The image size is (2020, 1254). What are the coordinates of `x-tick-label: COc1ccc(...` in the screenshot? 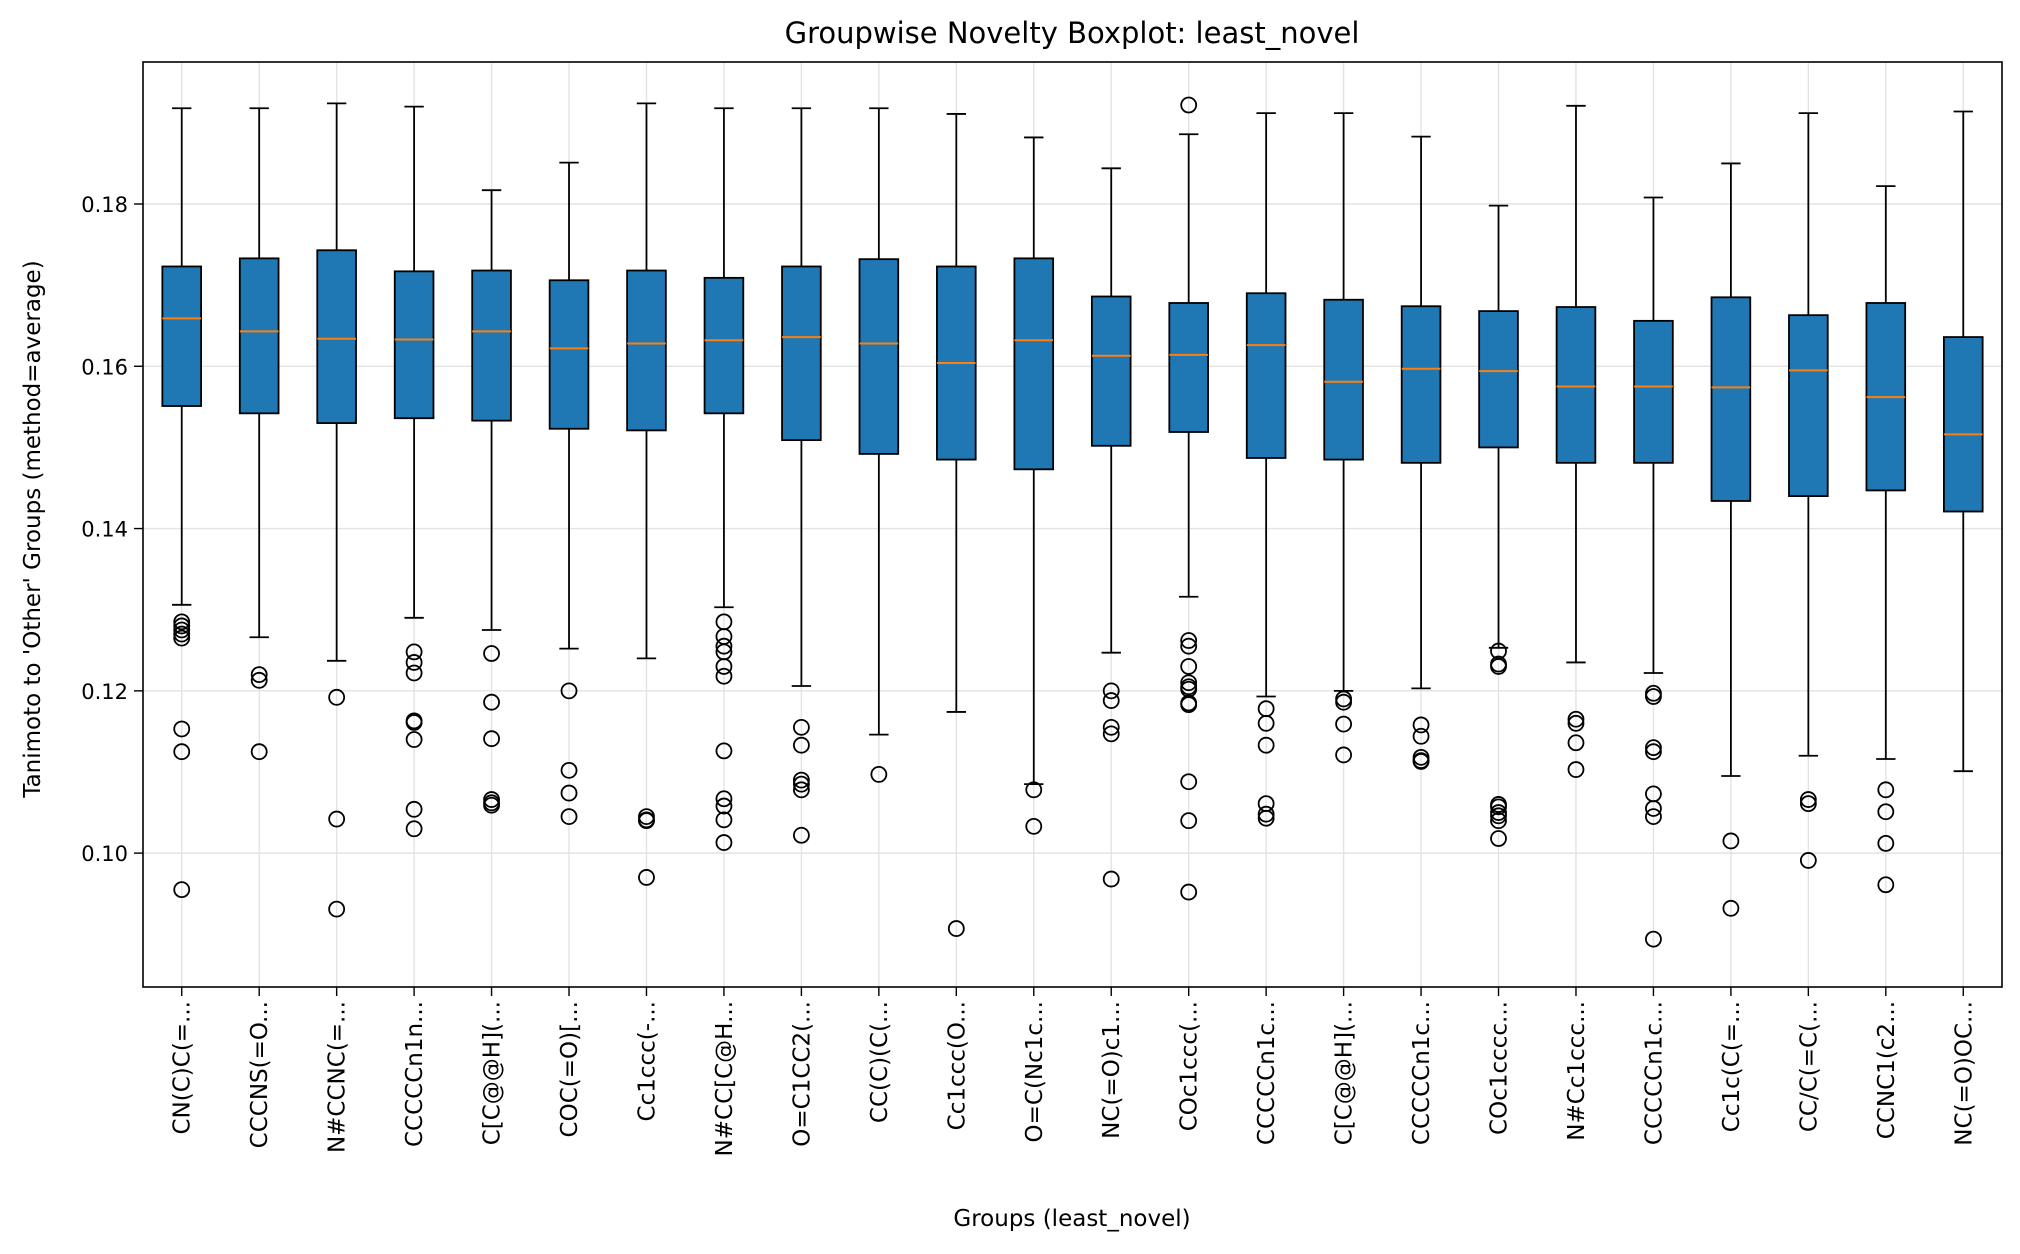 It's located at (1190, 1066).